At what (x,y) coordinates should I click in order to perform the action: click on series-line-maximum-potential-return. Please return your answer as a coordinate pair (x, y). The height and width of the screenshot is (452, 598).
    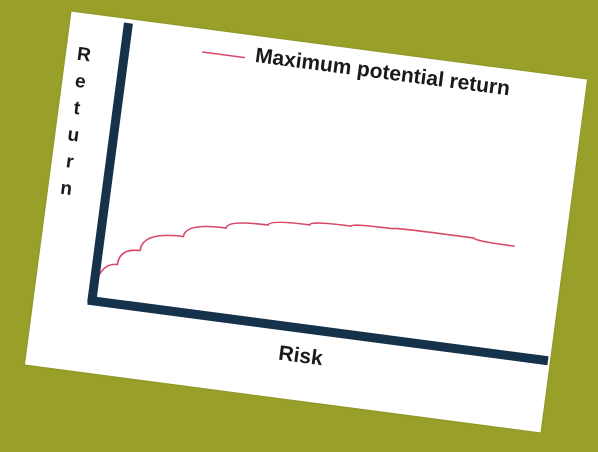
    Looking at the image, I should click on (303, 261).